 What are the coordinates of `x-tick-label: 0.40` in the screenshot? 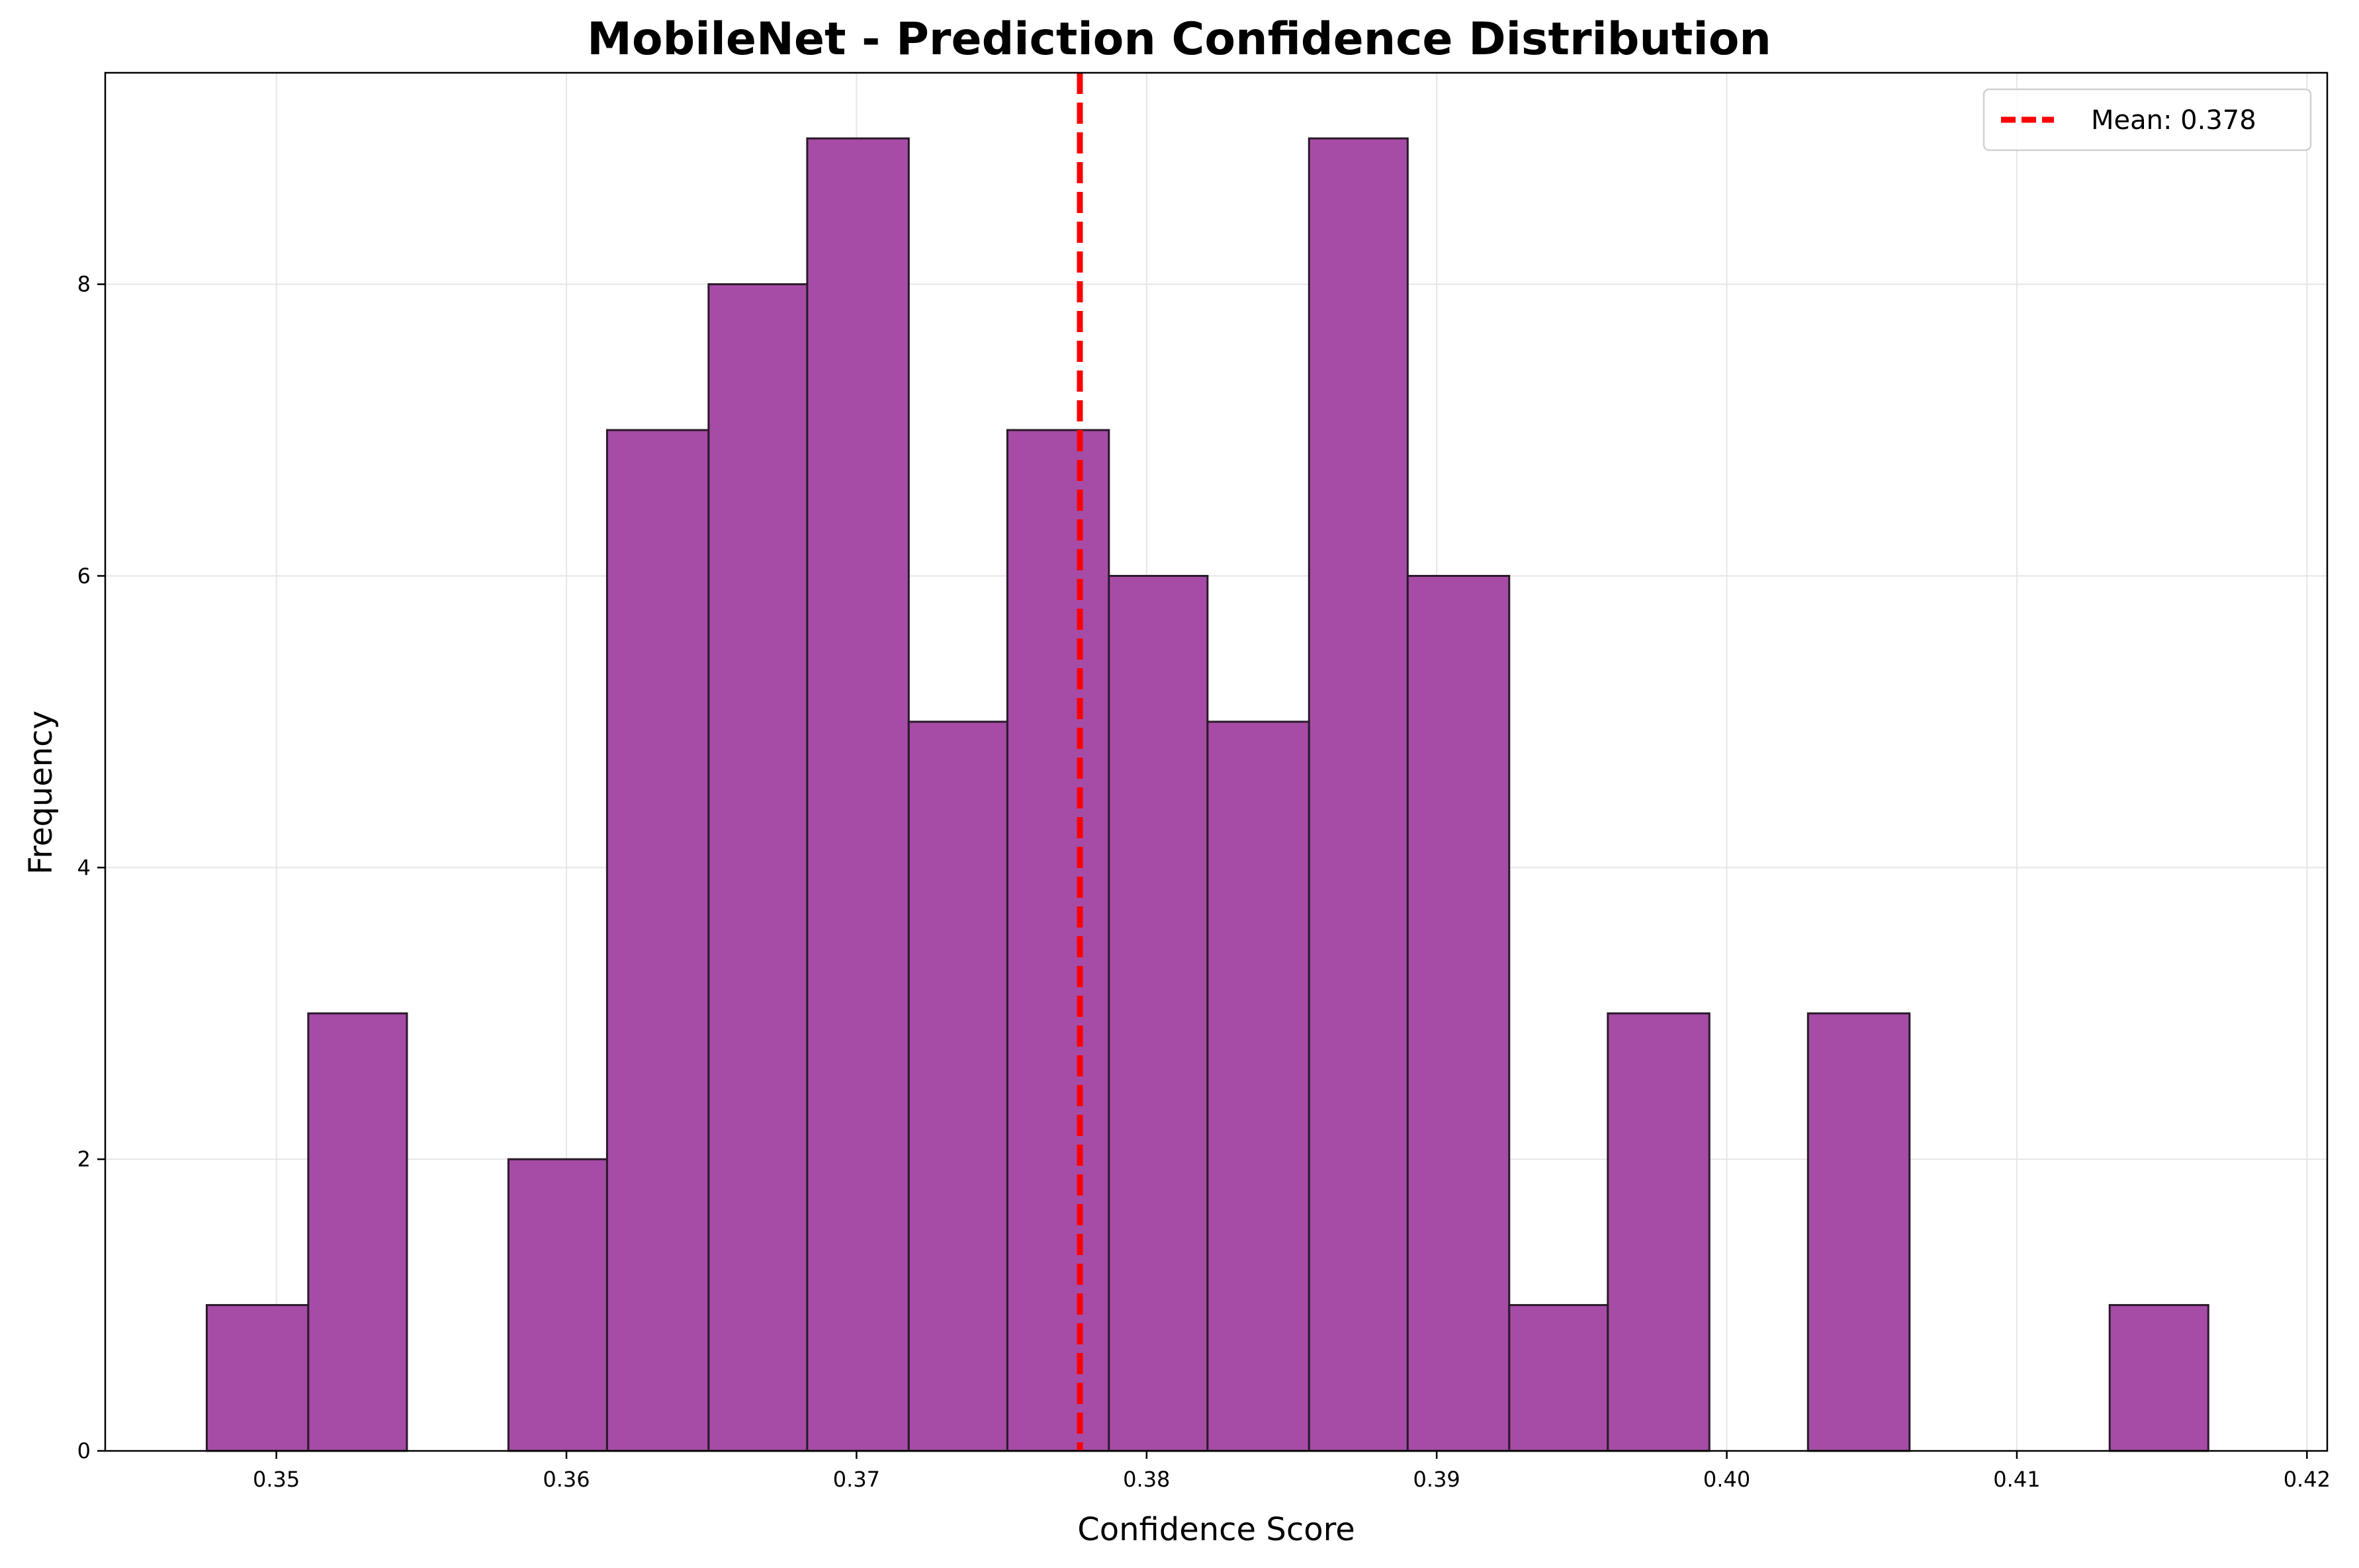 It's located at (1726, 1480).